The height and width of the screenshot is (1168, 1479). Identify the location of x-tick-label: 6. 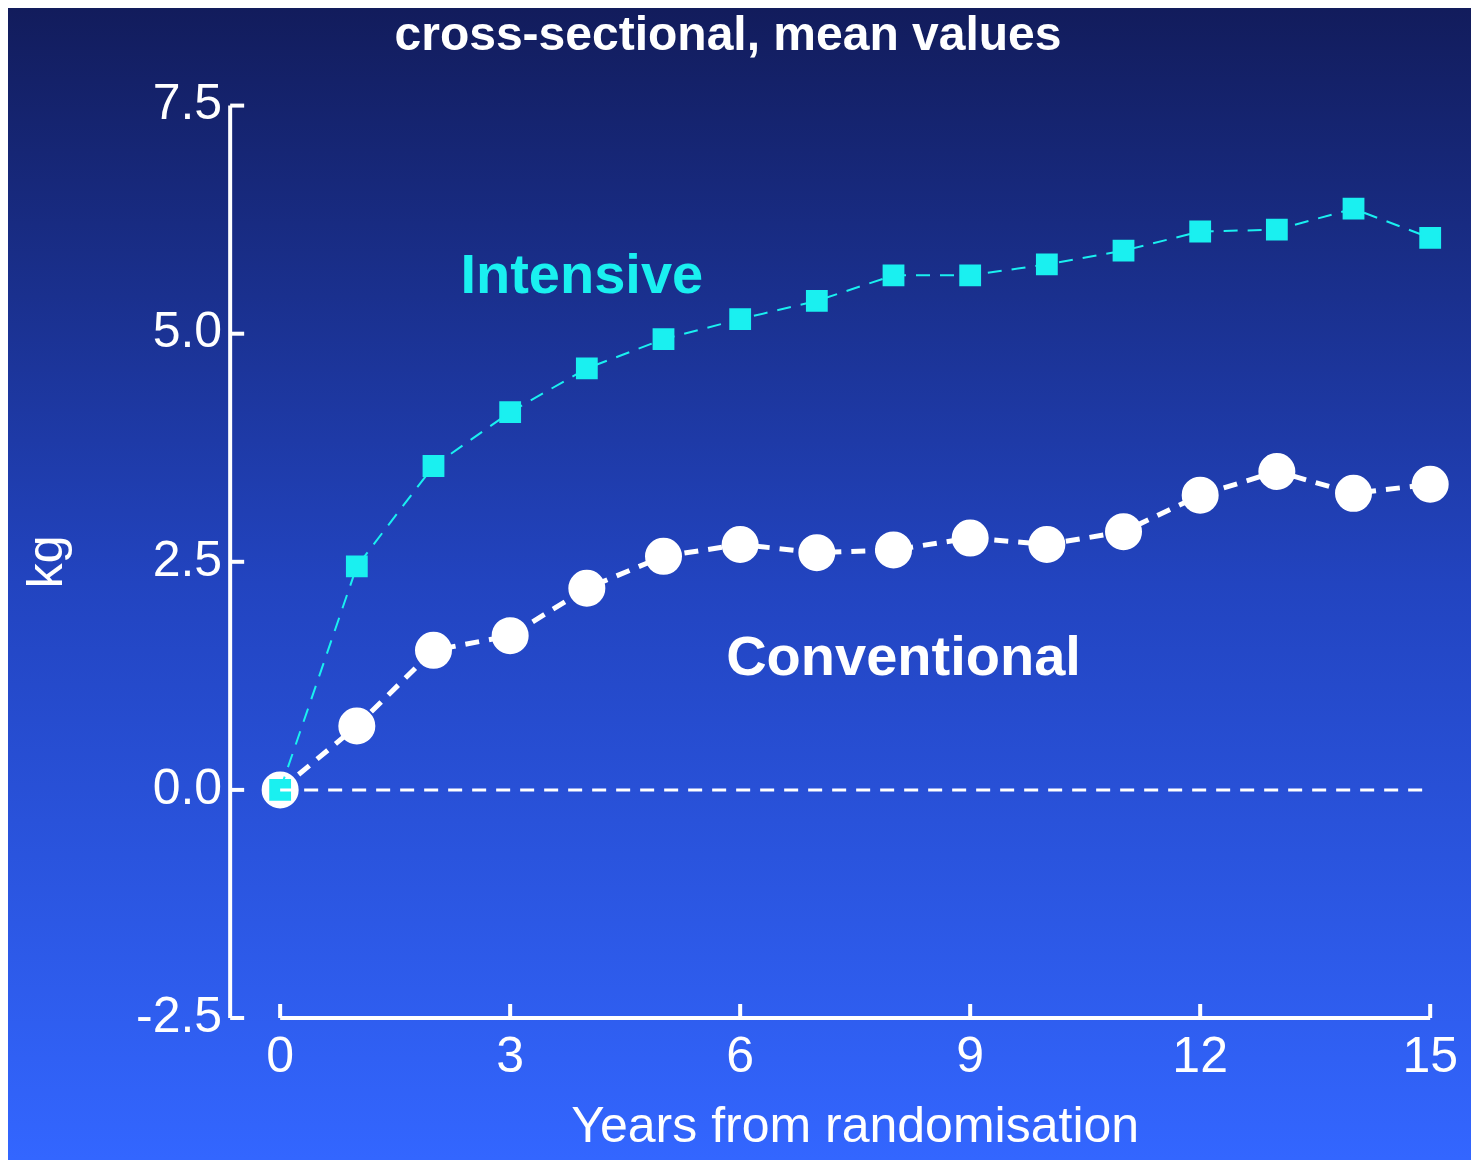
(740, 1054).